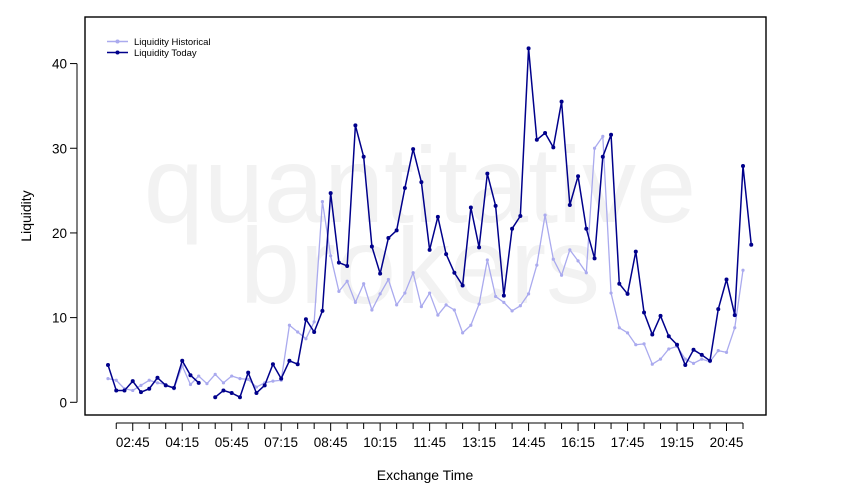 The width and height of the screenshot is (850, 500). I want to click on x-tick-label: 20:45, so click(727, 442).